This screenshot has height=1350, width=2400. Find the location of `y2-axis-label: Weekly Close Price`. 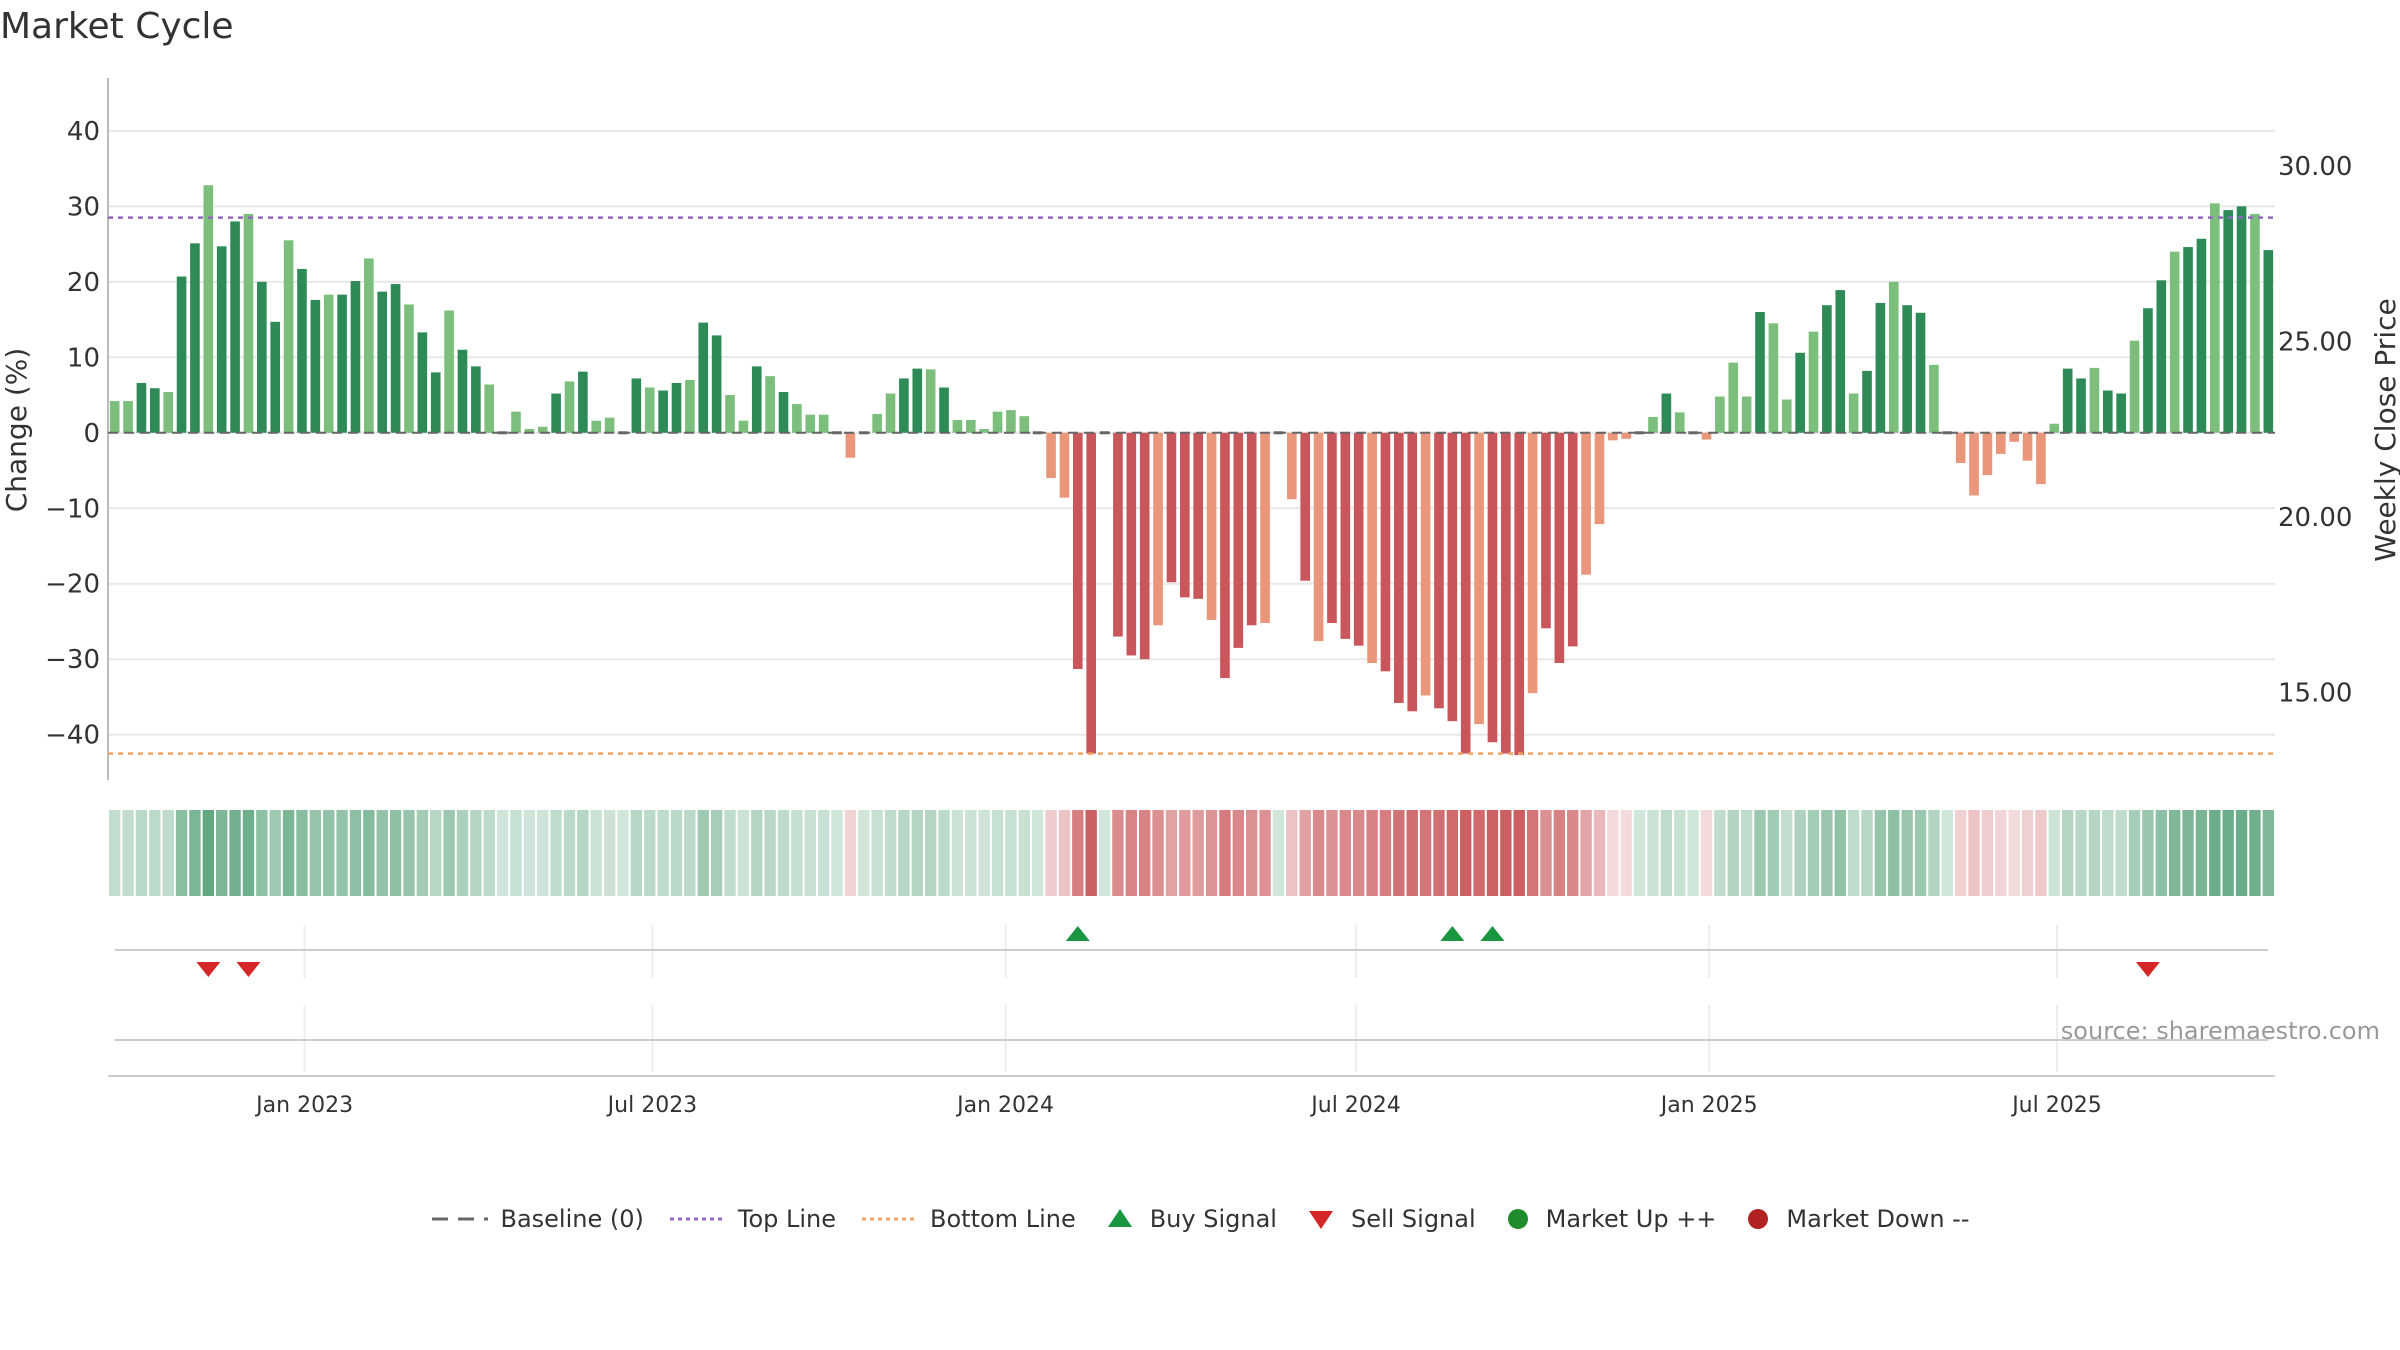

y2-axis-label: Weekly Close Price is located at coordinates (2384, 429).